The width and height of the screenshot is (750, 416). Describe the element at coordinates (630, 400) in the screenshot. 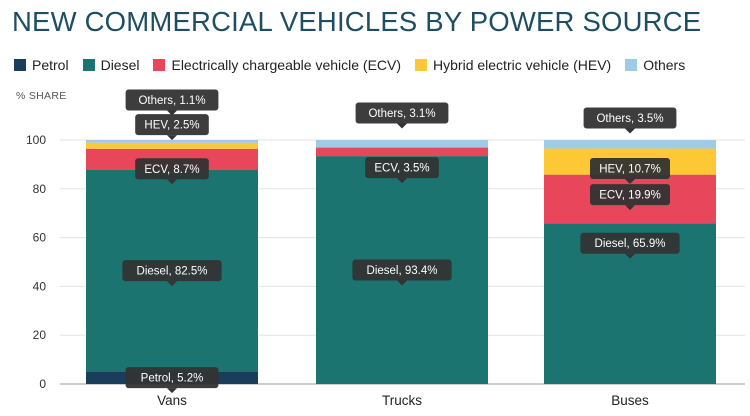

I see `x-tick-label-buses: Buses` at that location.